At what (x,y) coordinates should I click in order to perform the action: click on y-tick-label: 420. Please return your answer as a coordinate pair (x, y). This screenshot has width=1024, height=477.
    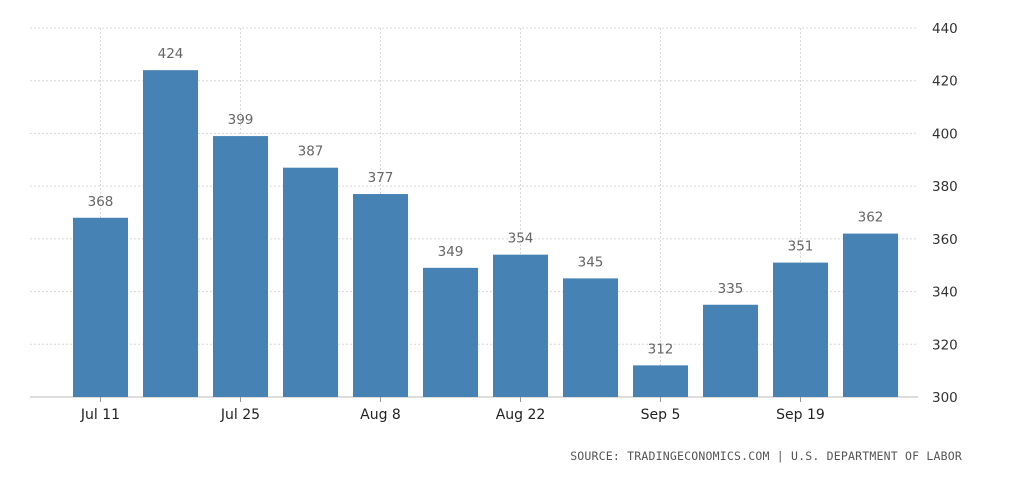
    Looking at the image, I should click on (945, 82).